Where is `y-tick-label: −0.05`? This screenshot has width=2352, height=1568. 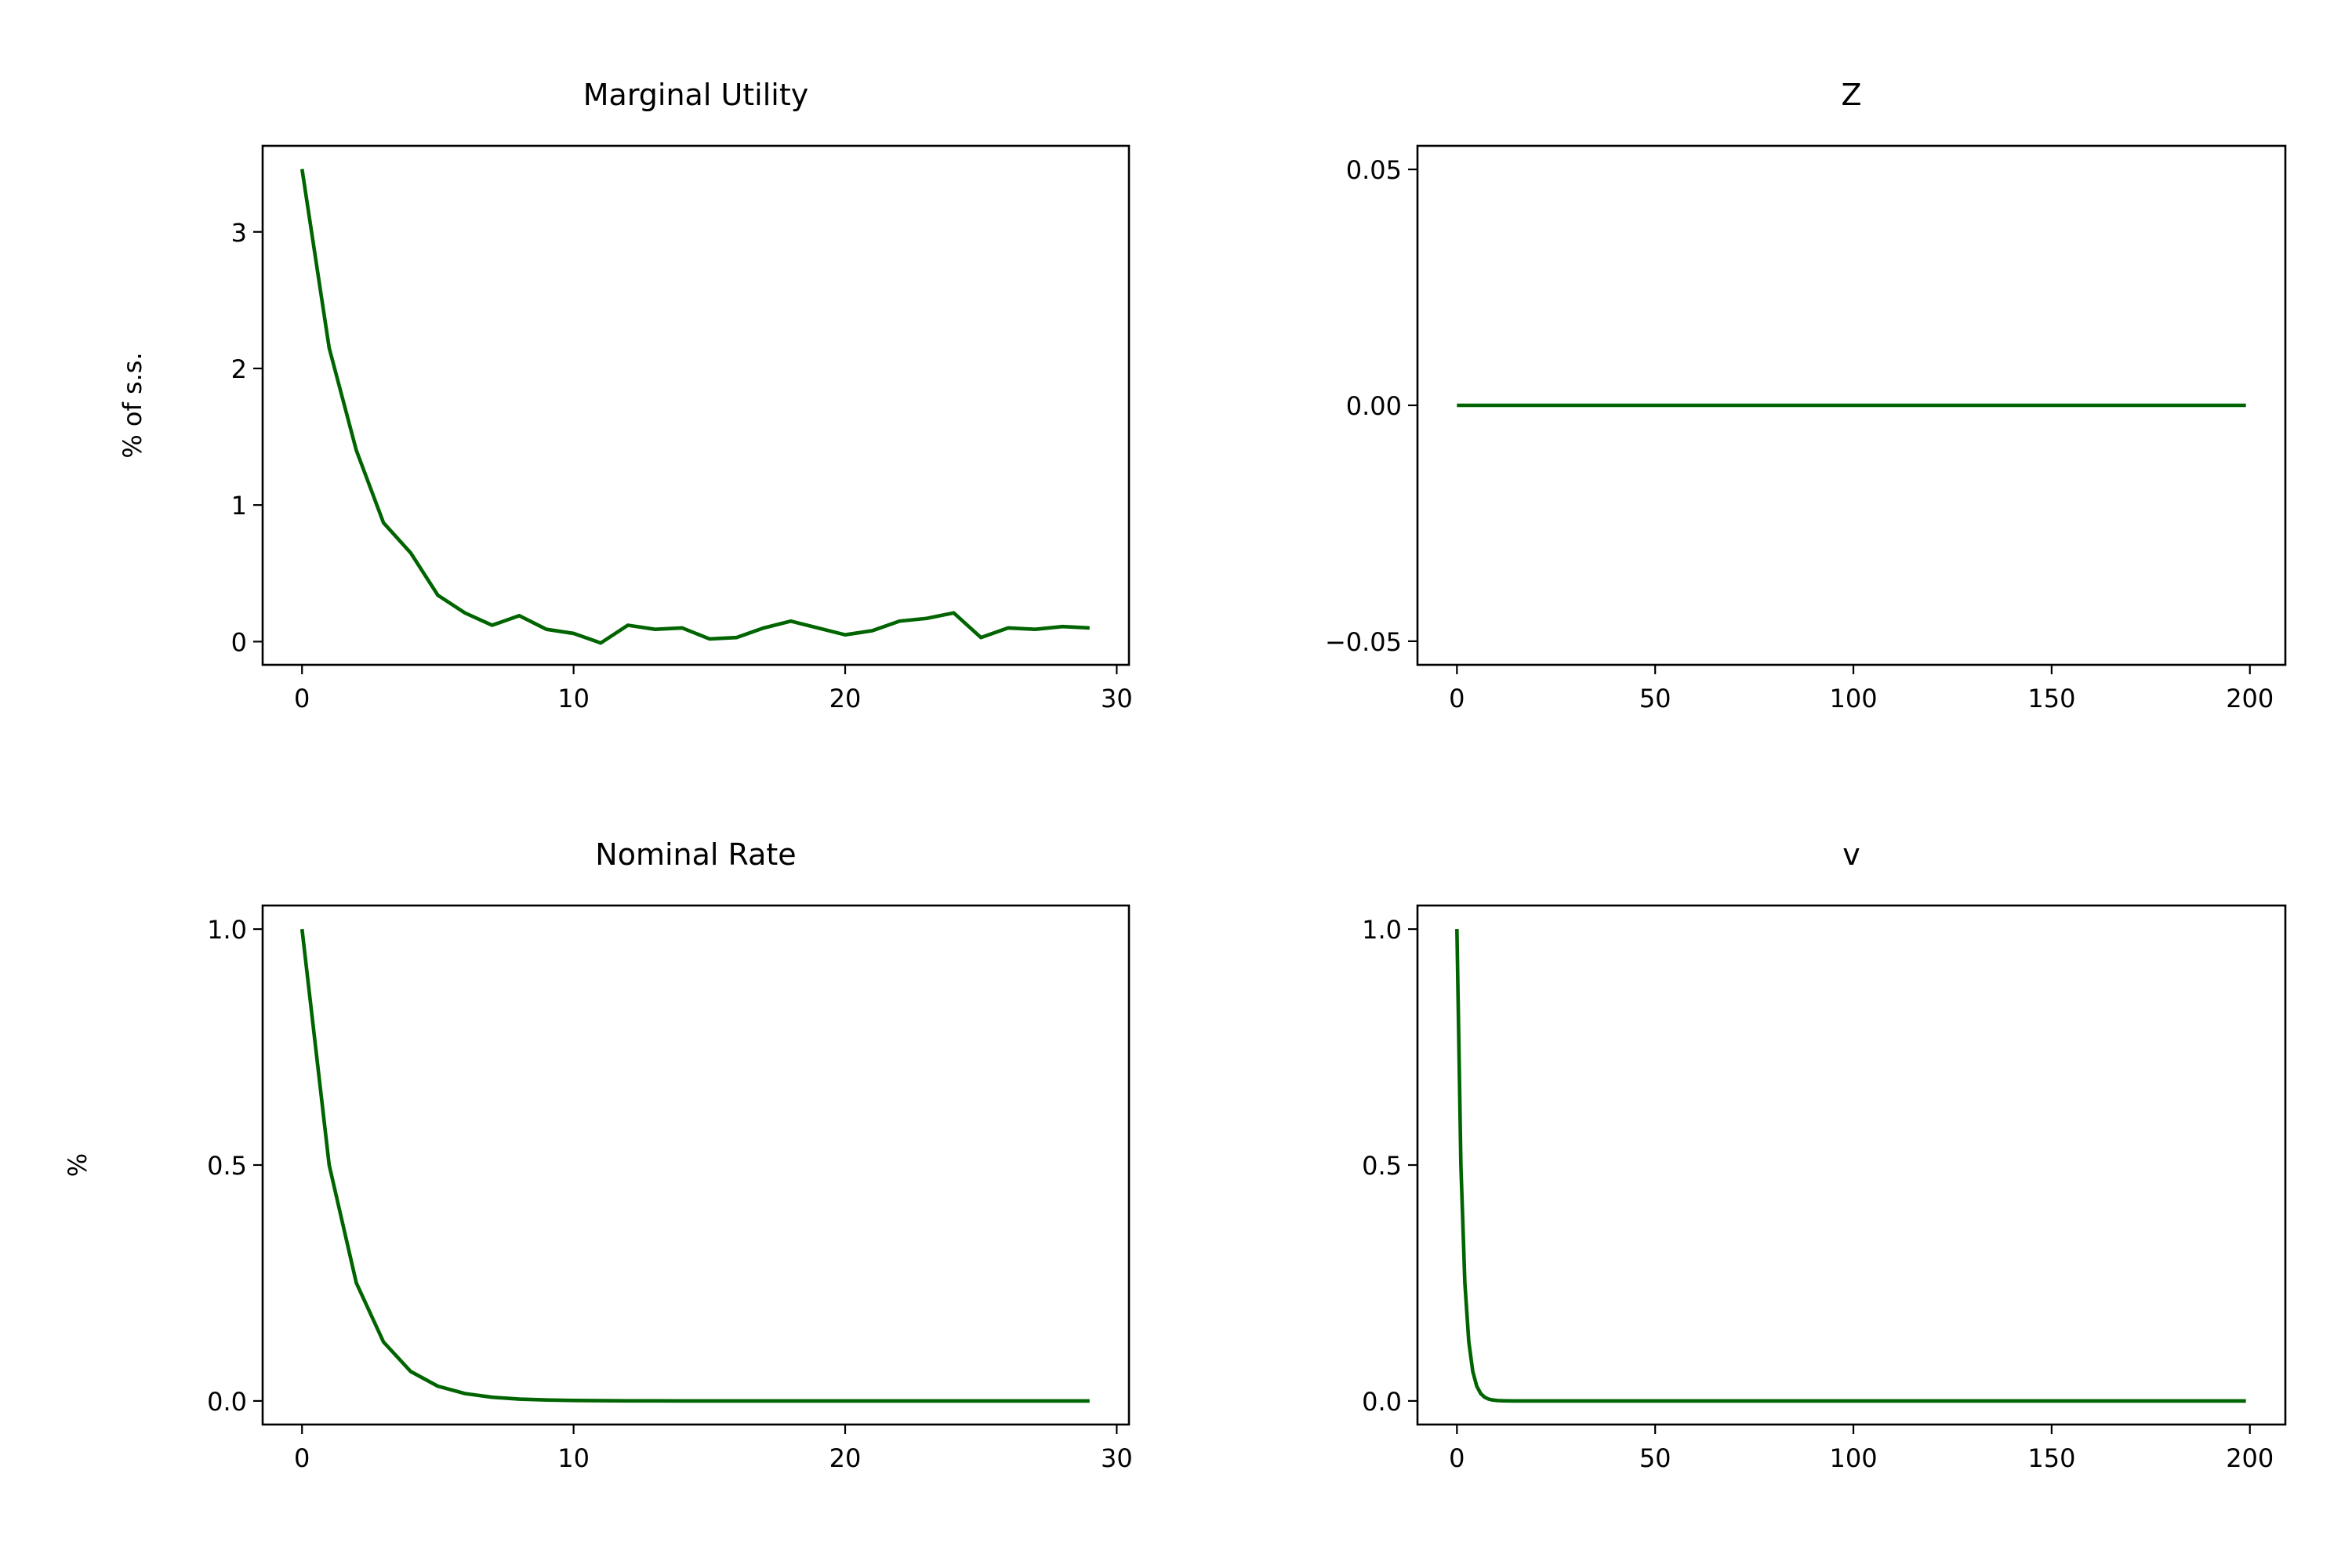 y-tick-label: −0.05 is located at coordinates (1363, 642).